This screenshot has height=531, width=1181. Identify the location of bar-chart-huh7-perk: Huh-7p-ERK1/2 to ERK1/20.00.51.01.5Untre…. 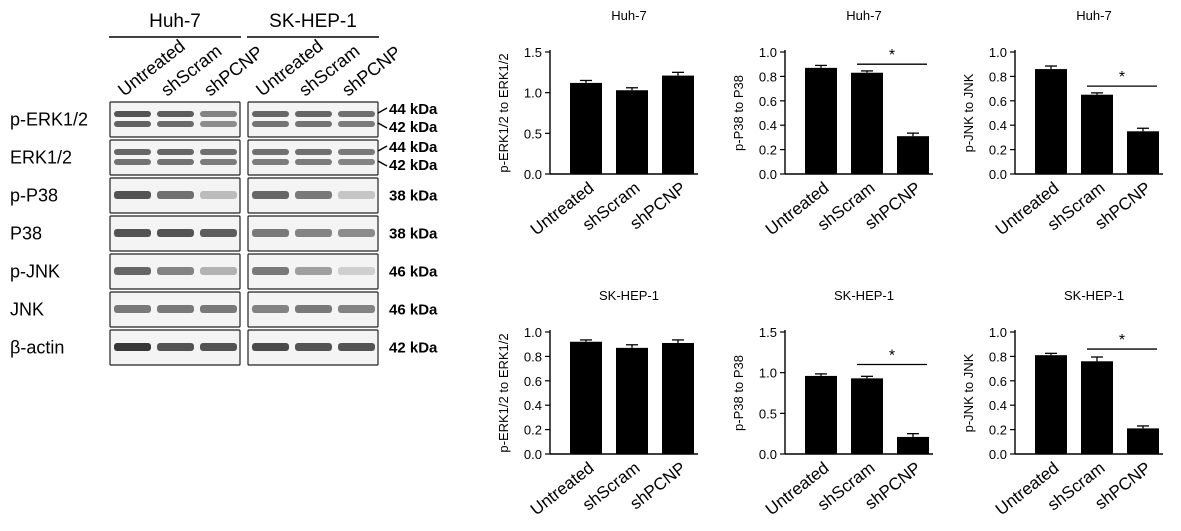
(597, 123).